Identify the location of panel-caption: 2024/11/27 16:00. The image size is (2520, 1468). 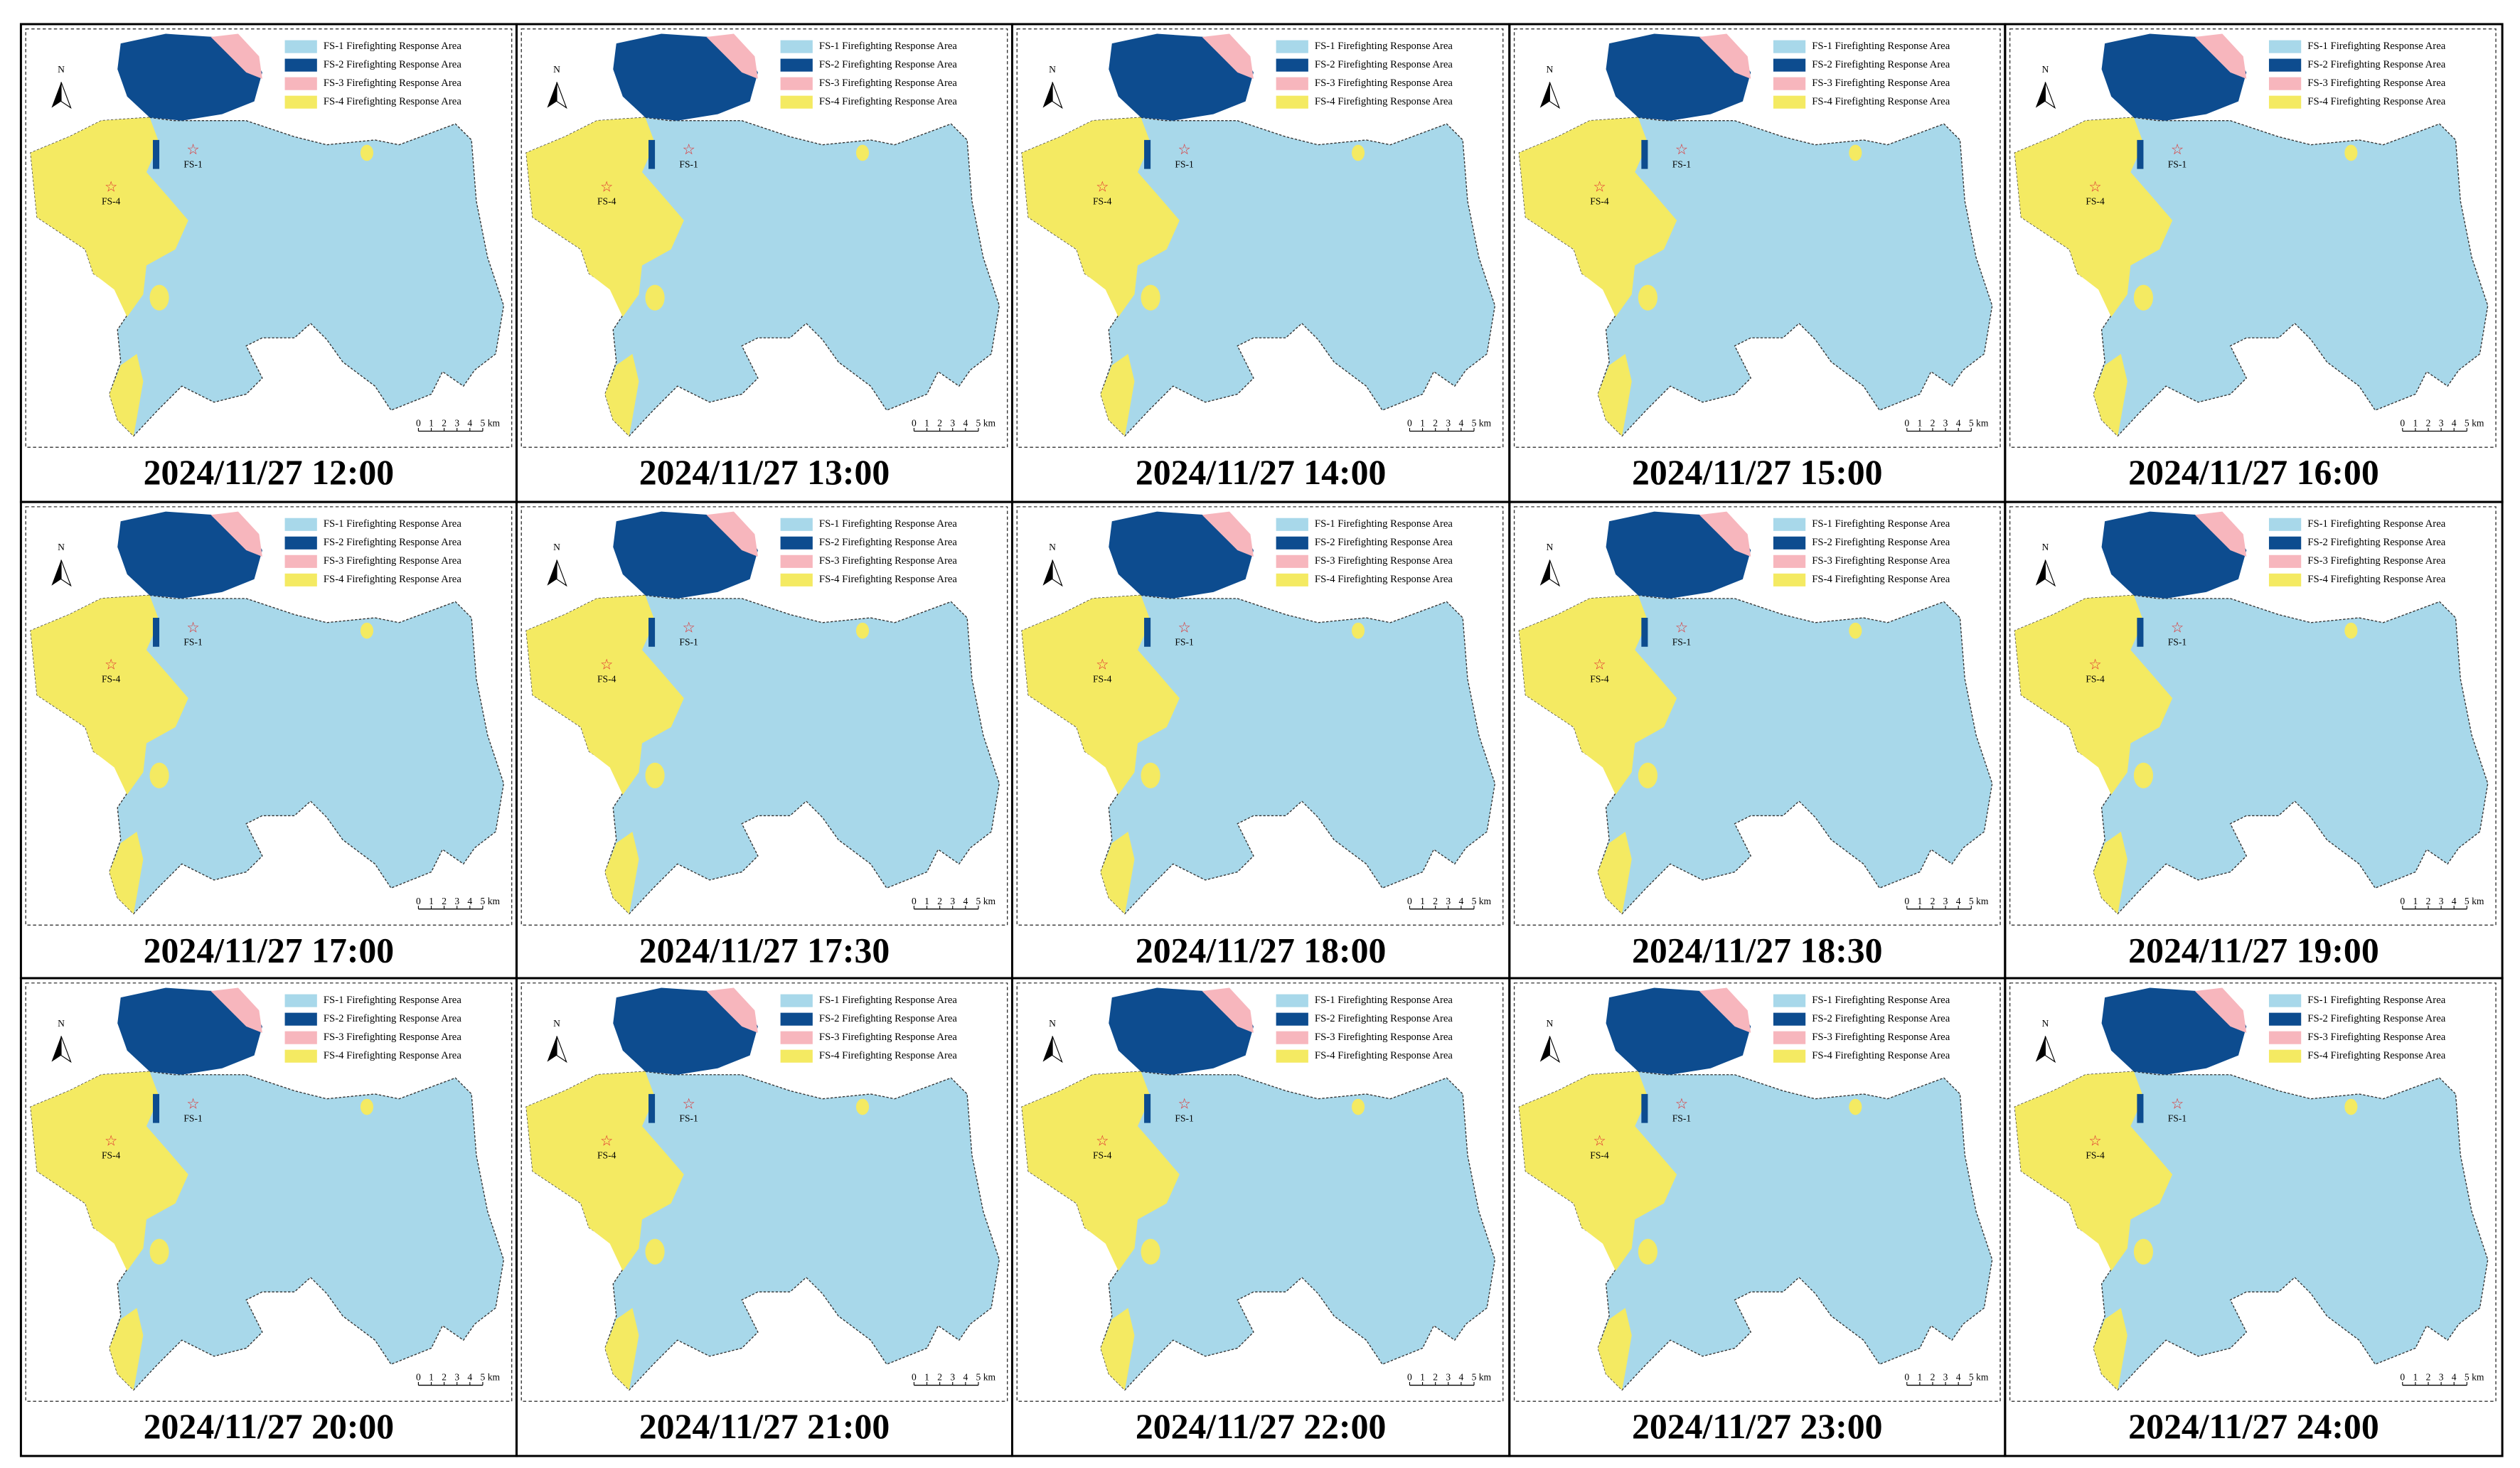
(2253, 472).